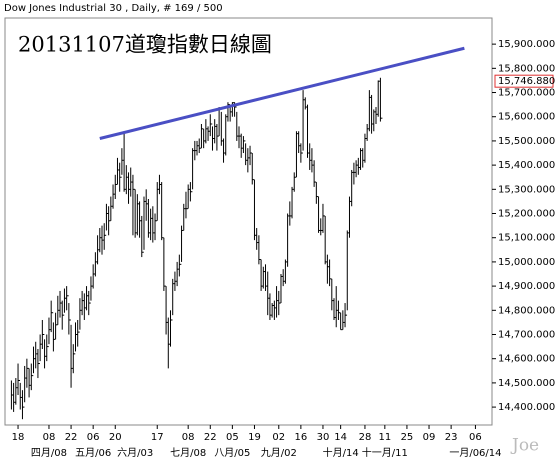 The height and width of the screenshot is (466, 556). What do you see at coordinates (526, 44) in the screenshot?
I see `y-tick-label: 15,900.000` at bounding box center [526, 44].